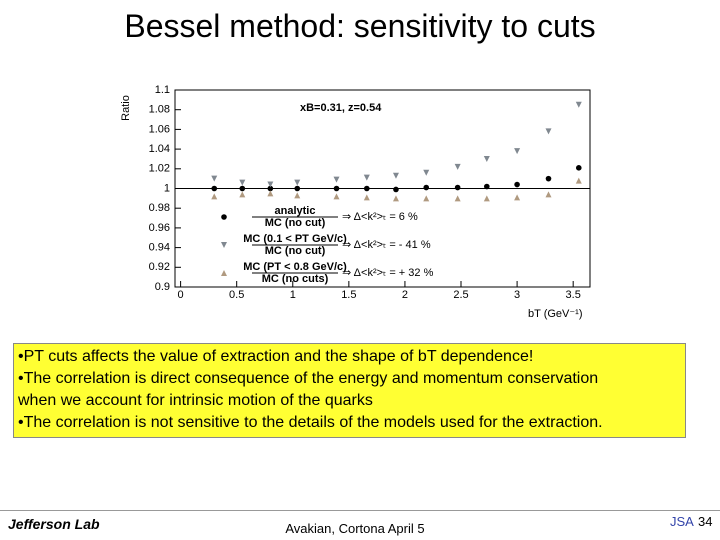 The width and height of the screenshot is (720, 540). Describe the element at coordinates (360, 26) in the screenshot. I see `slide-title: Bessel method: sensitivity to cuts` at that location.